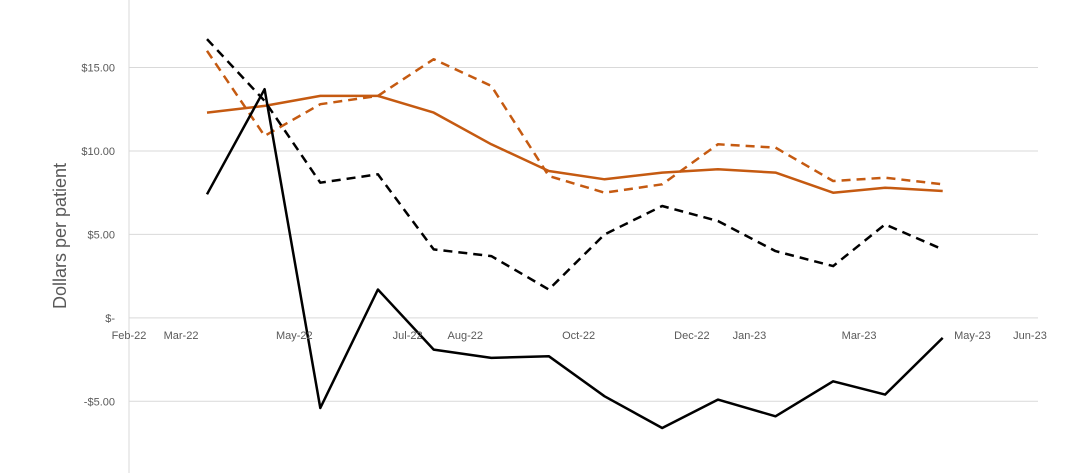  Describe the element at coordinates (99, 402) in the screenshot. I see `y-tick-label: -$5.00` at that location.